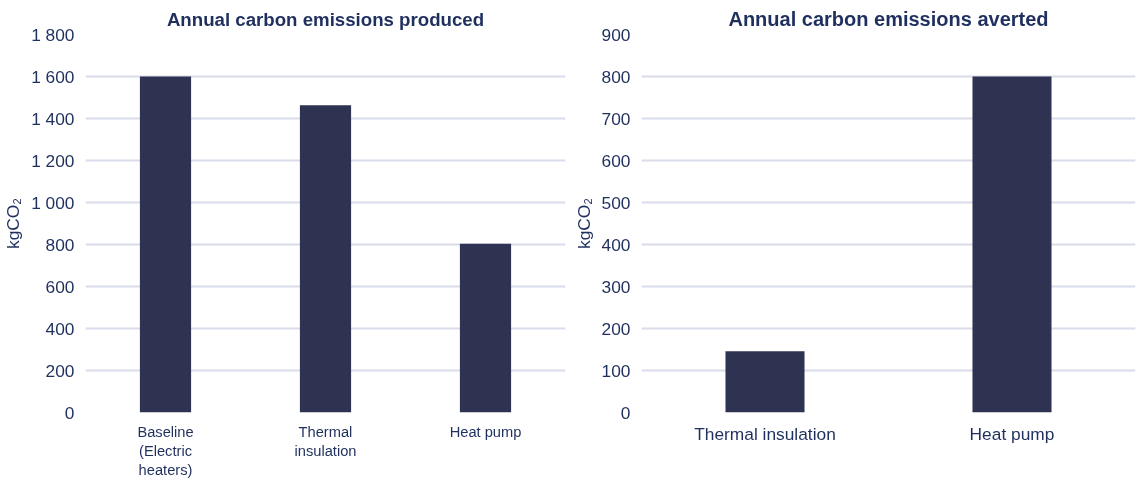 The height and width of the screenshot is (485, 1145). What do you see at coordinates (616, 34) in the screenshot?
I see `y-tick-label: 900` at bounding box center [616, 34].